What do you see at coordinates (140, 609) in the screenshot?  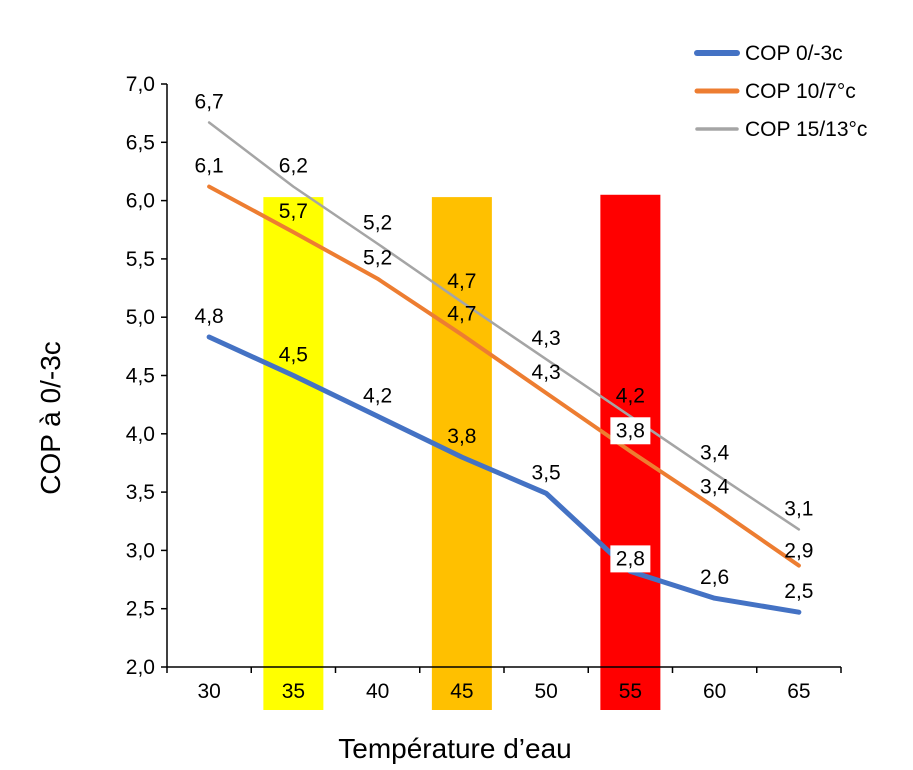 I see `y-tick-label: 2,5` at bounding box center [140, 609].